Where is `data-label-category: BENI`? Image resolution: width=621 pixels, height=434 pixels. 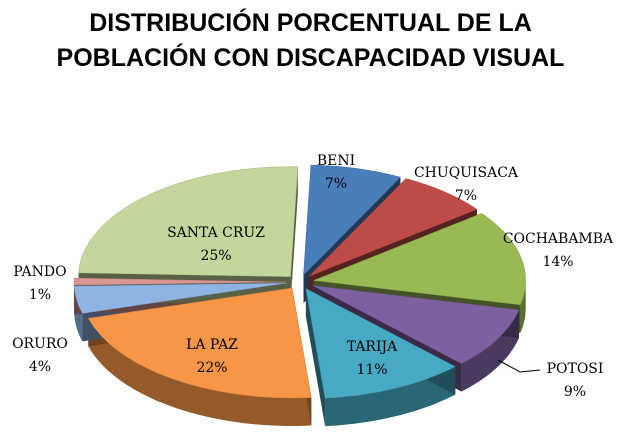 data-label-category: BENI is located at coordinates (336, 161).